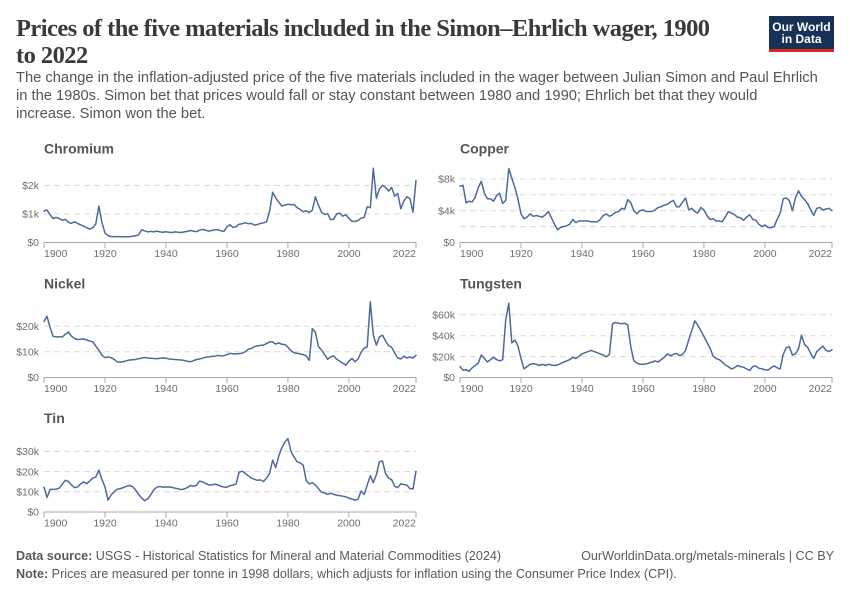  I want to click on svg-text: Copper, so click(485, 148).